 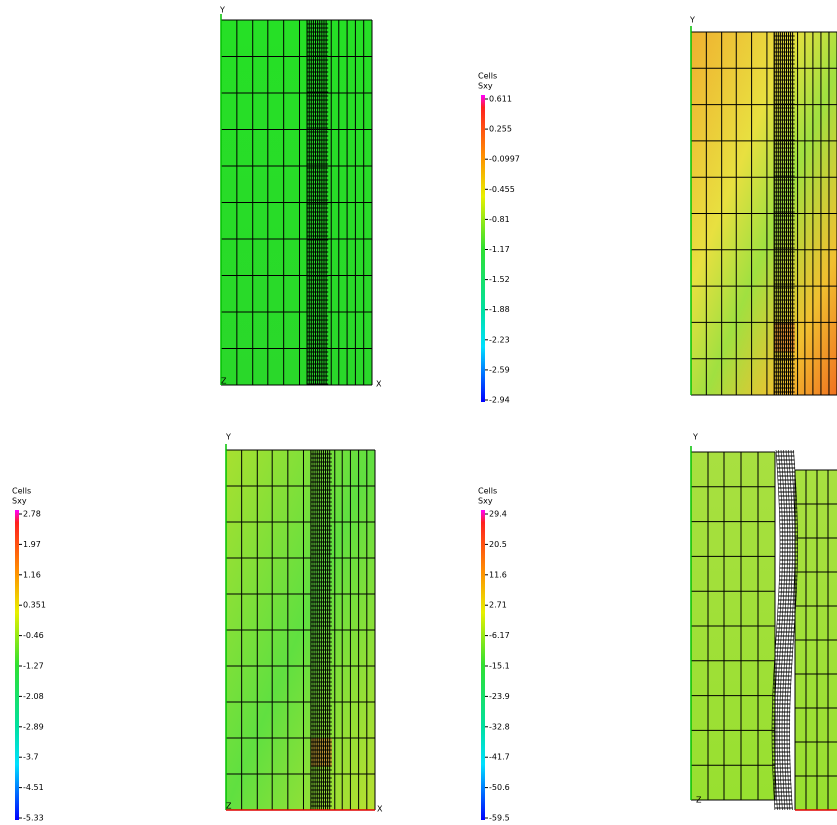 I want to click on colorbar-tick-label: -0.81, so click(x=499, y=219).